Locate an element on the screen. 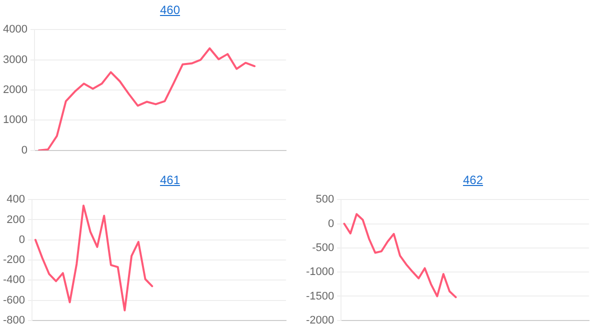  y-tick-label: -600 is located at coordinates (14, 300).